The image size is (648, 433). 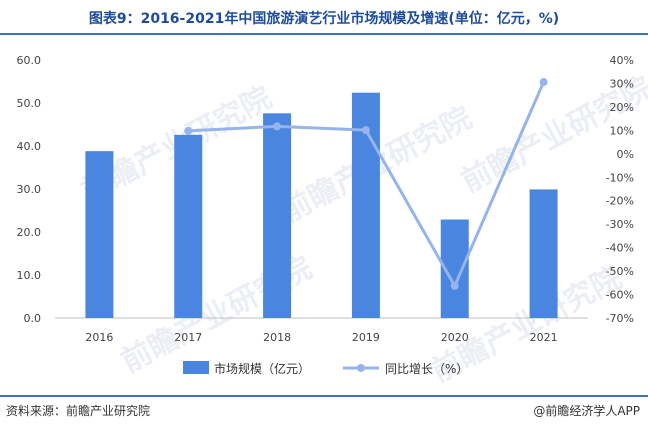 What do you see at coordinates (29, 103) in the screenshot?
I see `y-left-tick-label: 50.0` at bounding box center [29, 103].